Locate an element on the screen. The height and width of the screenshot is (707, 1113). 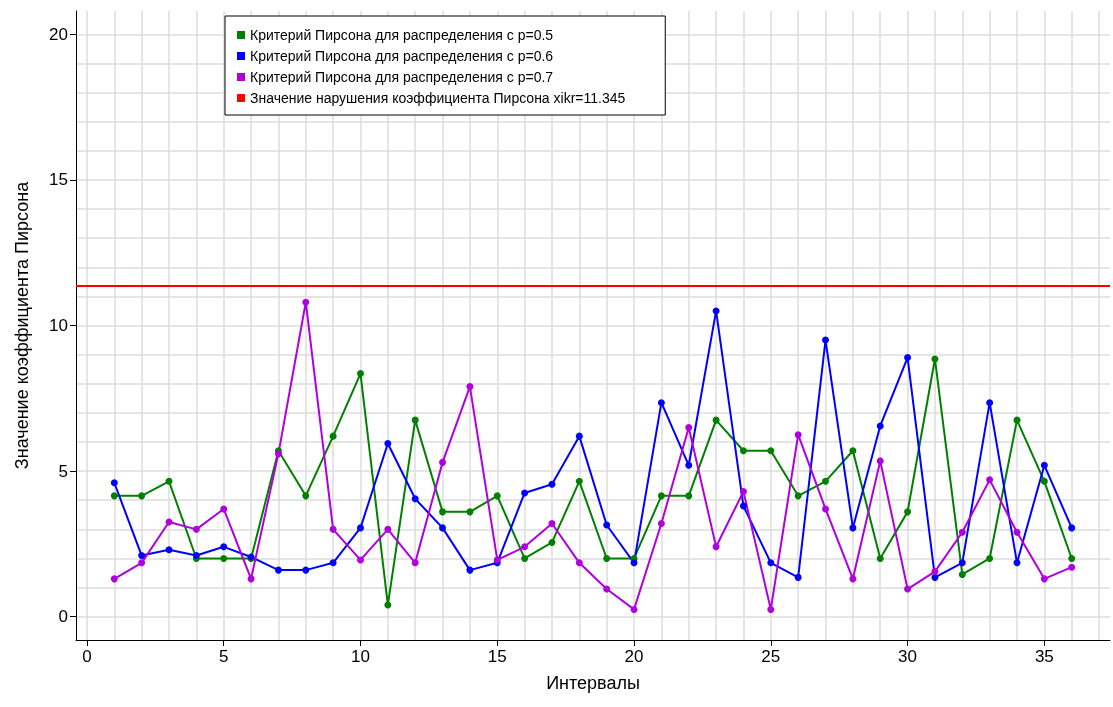
x-axis-title: Интервалы is located at coordinates (593, 683).